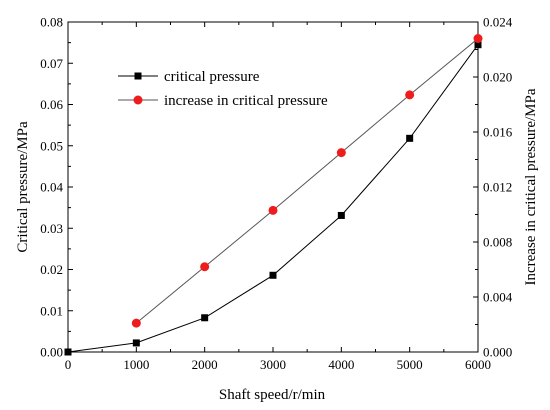  What do you see at coordinates (51, 104) in the screenshot?
I see `y-tick-label: 0.06` at bounding box center [51, 104].